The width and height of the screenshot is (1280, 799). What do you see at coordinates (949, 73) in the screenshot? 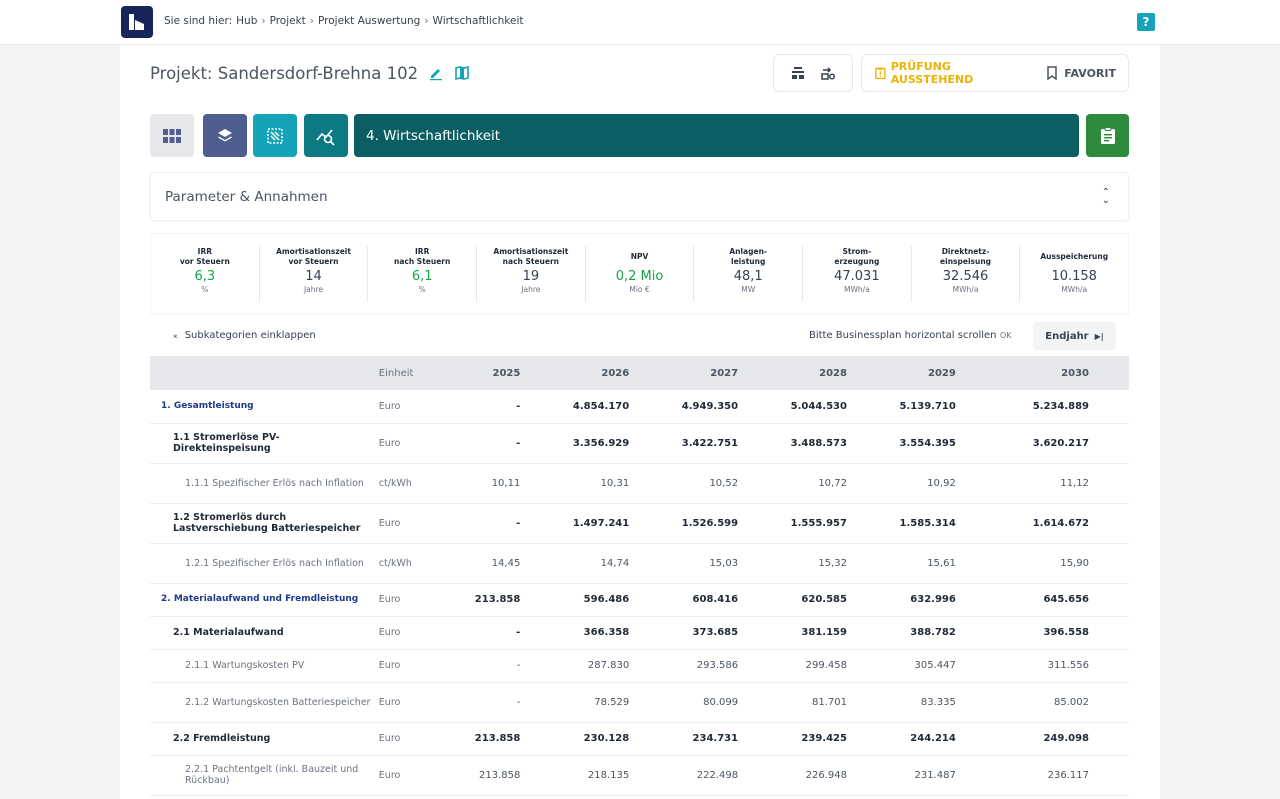
I see `pruefung-status-button: PRÜFUNG AUSSTEHEND` at bounding box center [949, 73].